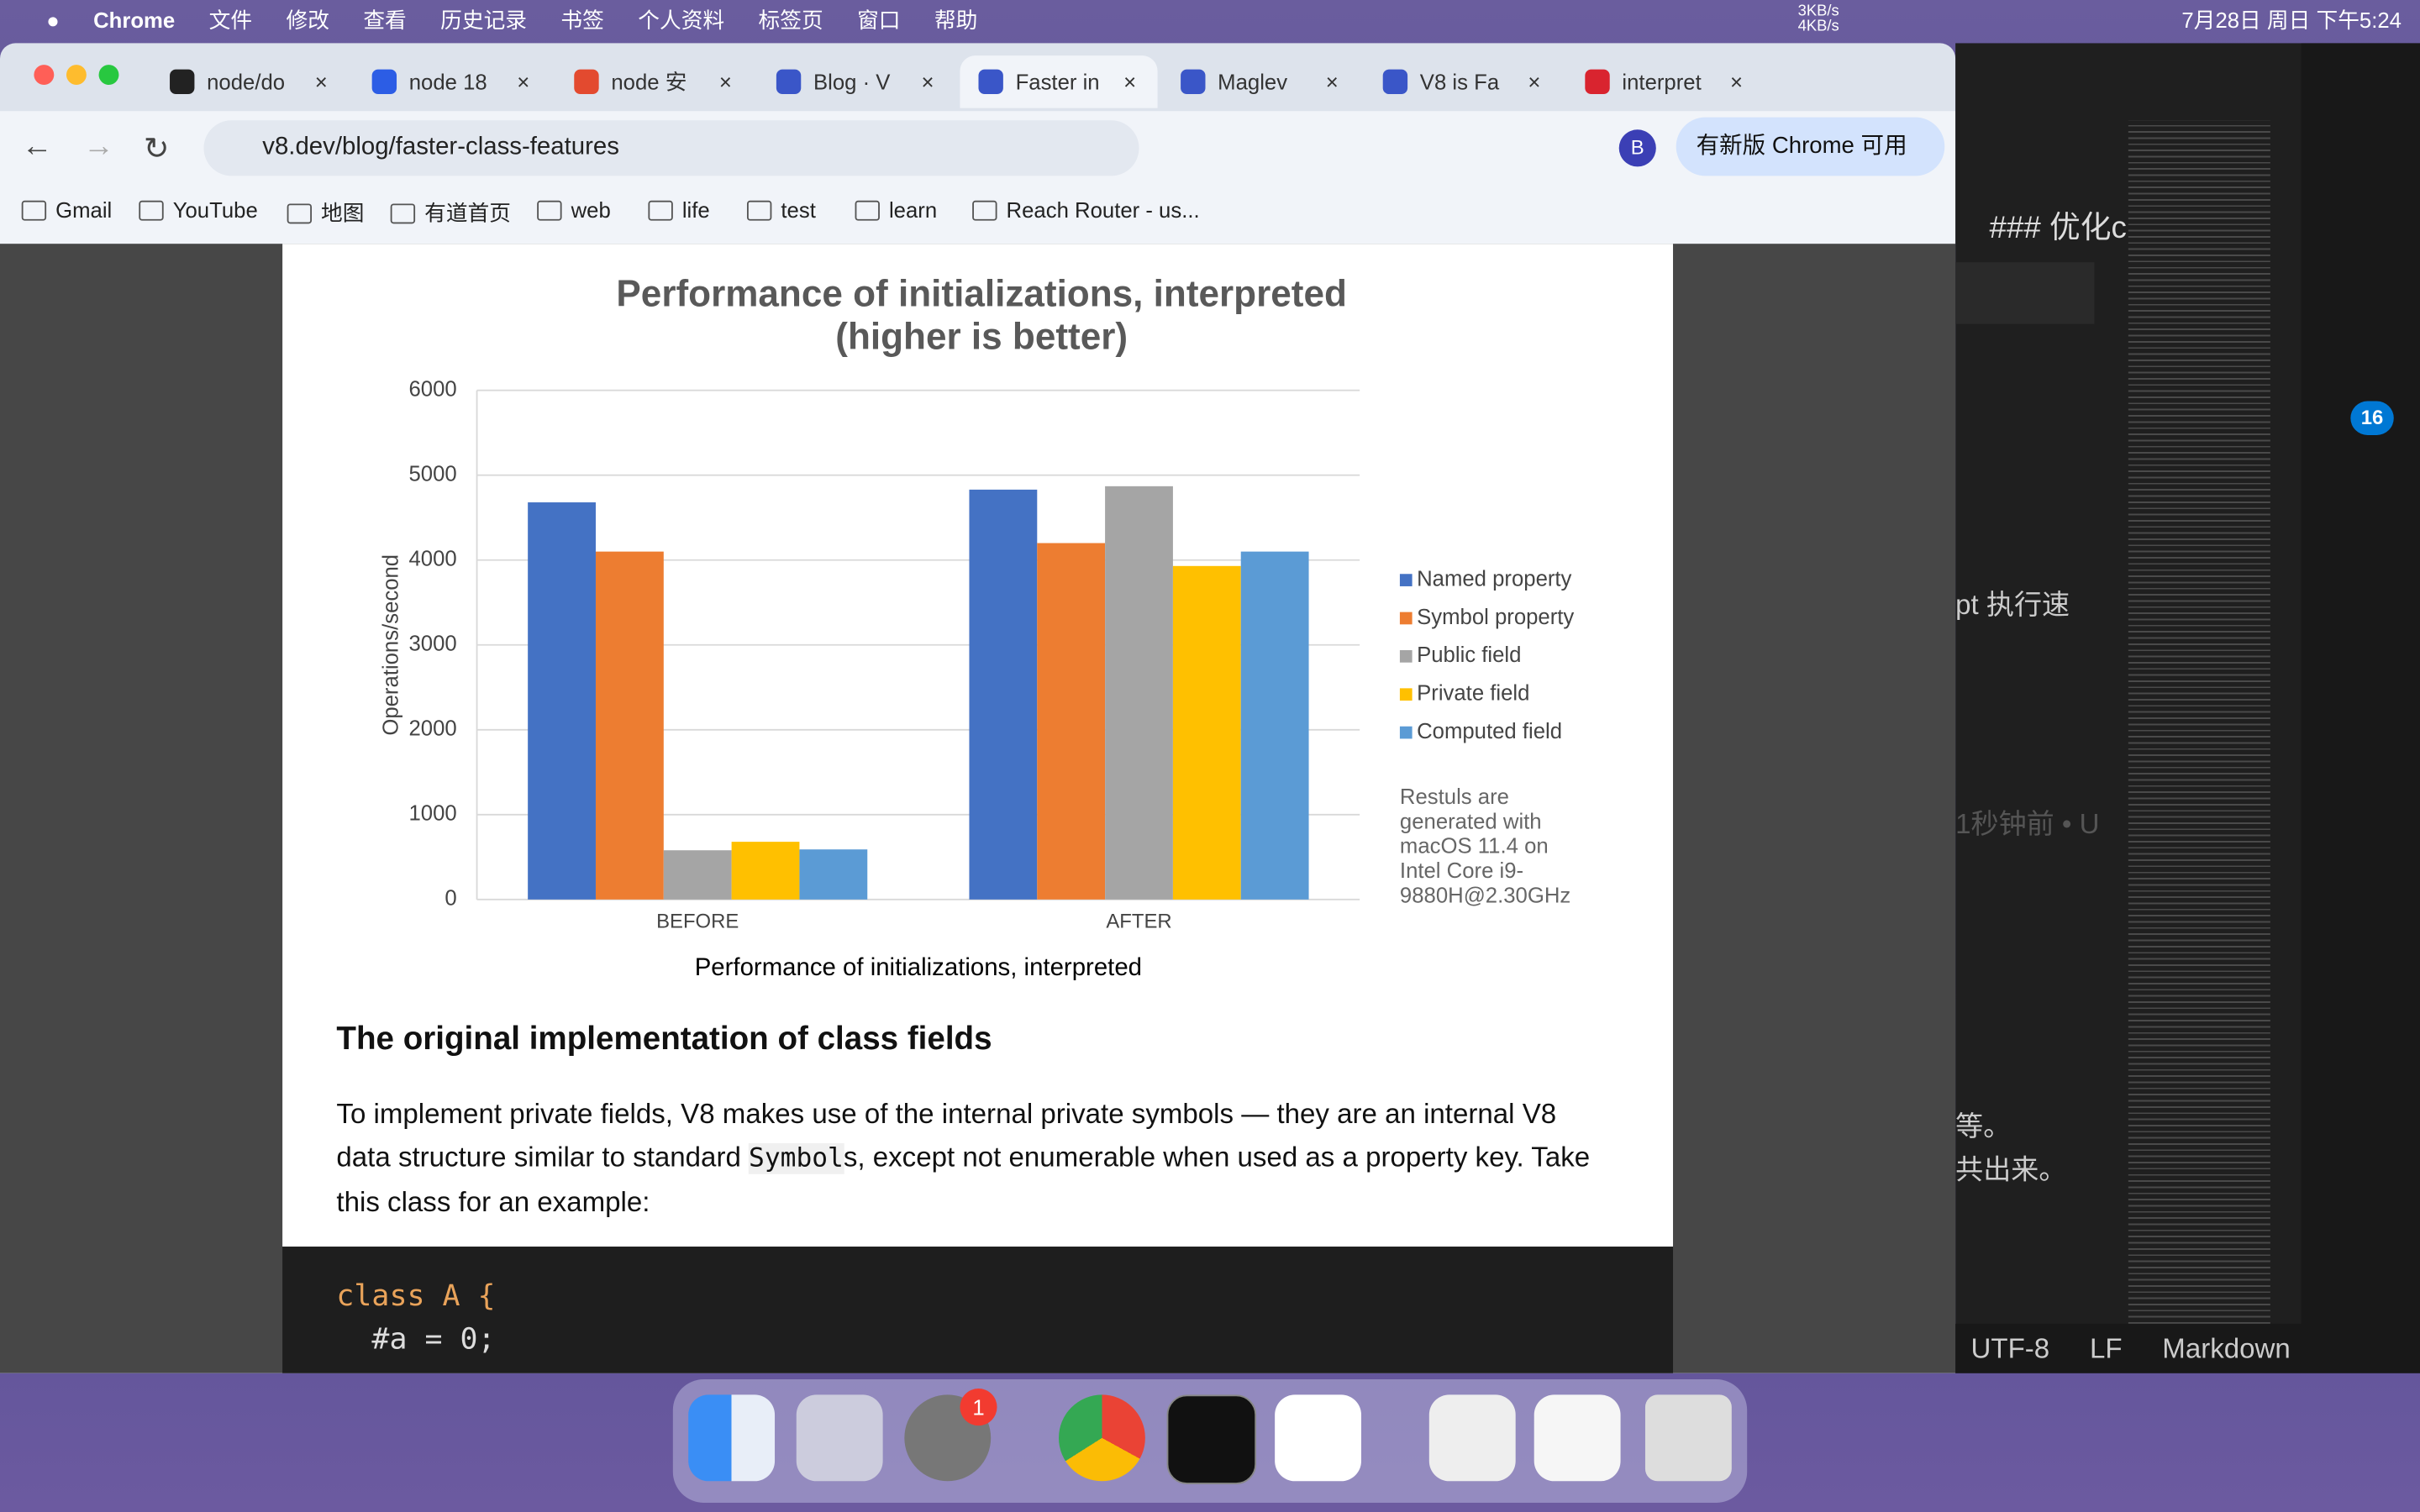 The image size is (2420, 1512). What do you see at coordinates (681, 20) in the screenshot?
I see `menu-item: 个人资料` at bounding box center [681, 20].